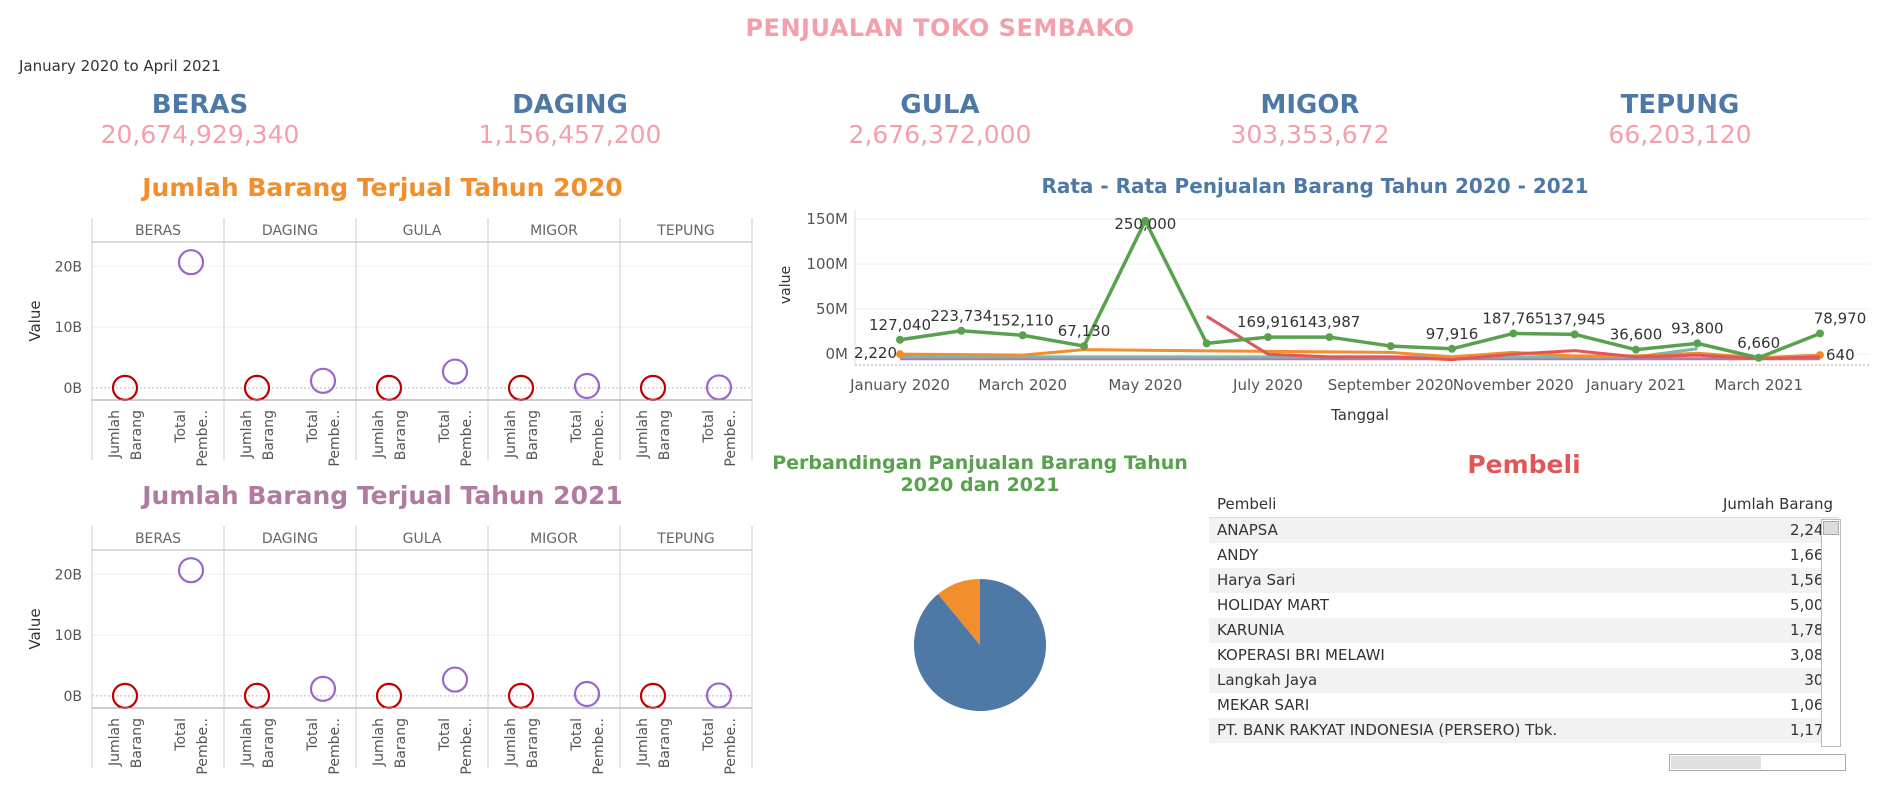 The width and height of the screenshot is (1880, 785). Describe the element at coordinates (899, 385) in the screenshot. I see `x-tick-label: January 2020` at that location.